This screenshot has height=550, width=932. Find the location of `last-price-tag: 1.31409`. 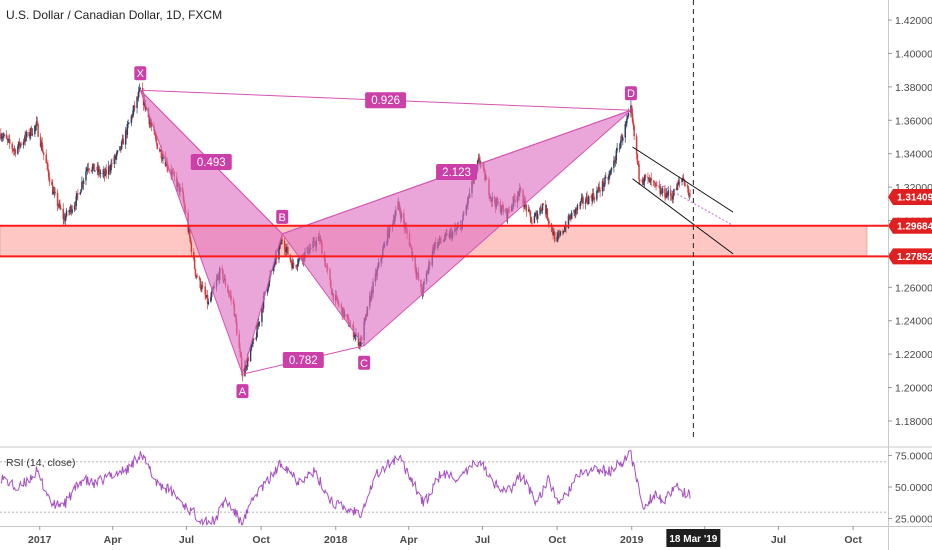

last-price-tag: 1.31409 is located at coordinates (910, 196).